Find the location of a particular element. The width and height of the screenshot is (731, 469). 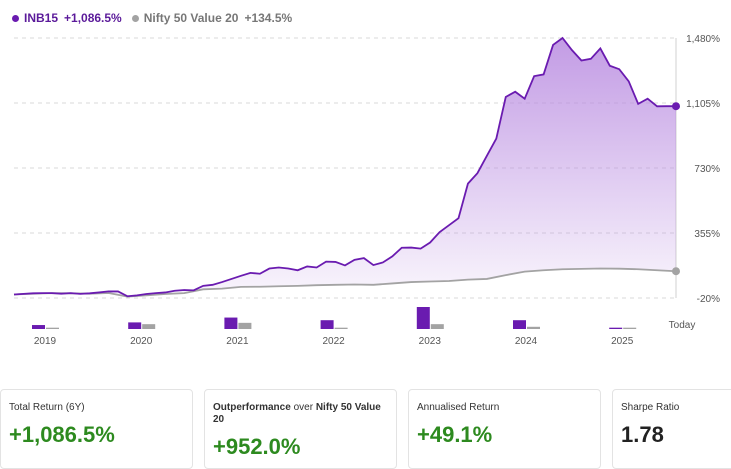

x-tick-label: Today is located at coordinates (682, 325).